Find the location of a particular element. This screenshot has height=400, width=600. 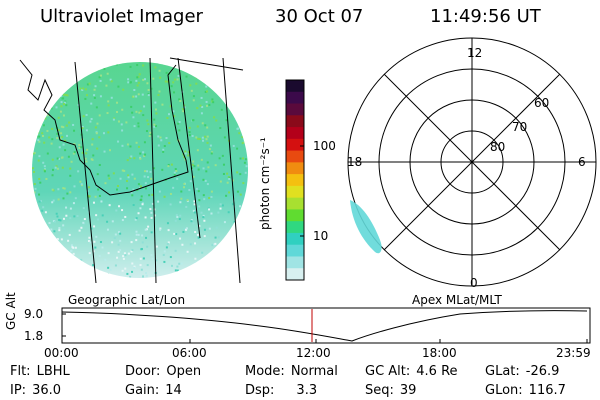

altitude-curve is located at coordinates (324, 326).